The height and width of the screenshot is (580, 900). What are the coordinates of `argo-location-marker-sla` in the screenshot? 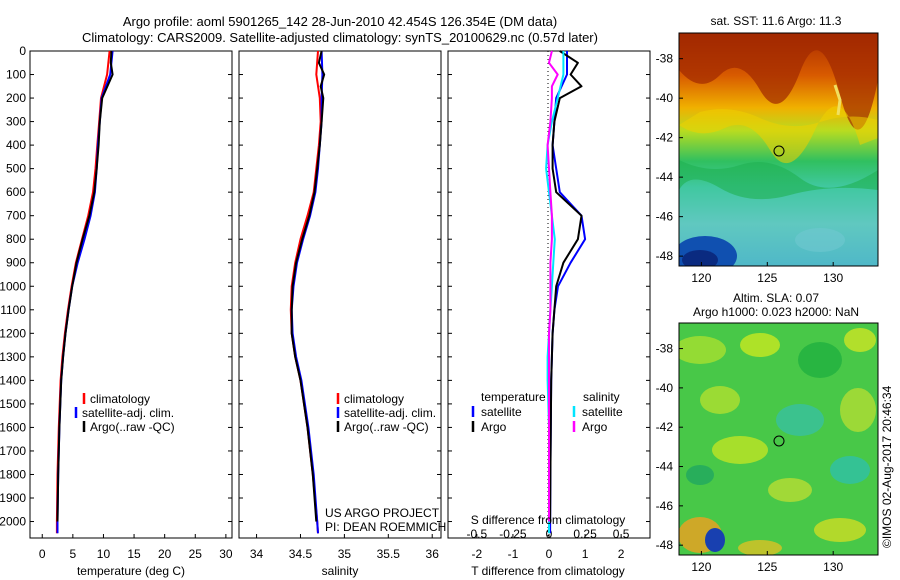 It's located at (779, 441).